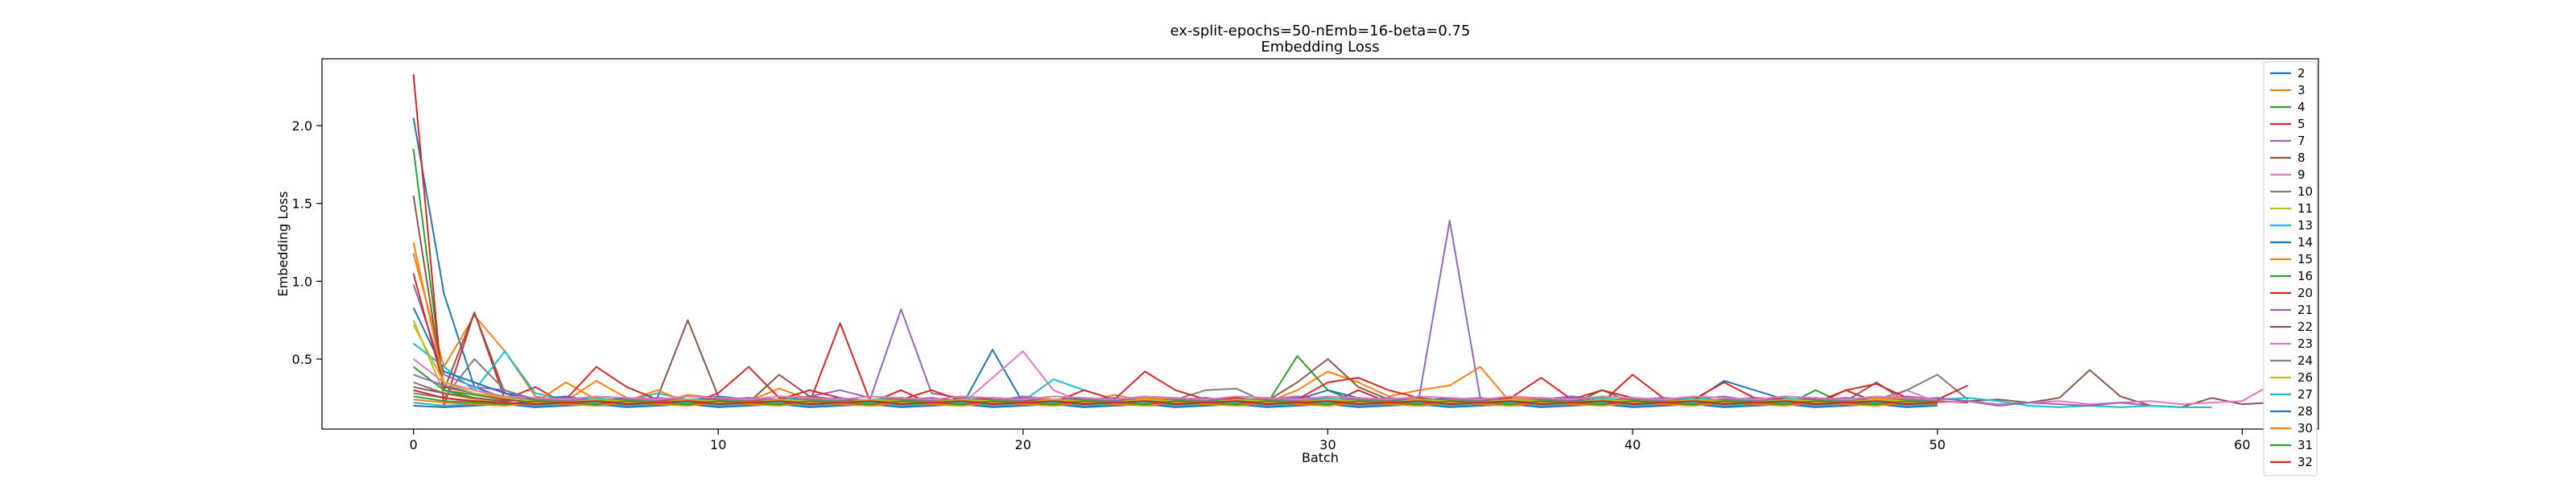  I want to click on legend-label-9: 9, so click(2301, 174).